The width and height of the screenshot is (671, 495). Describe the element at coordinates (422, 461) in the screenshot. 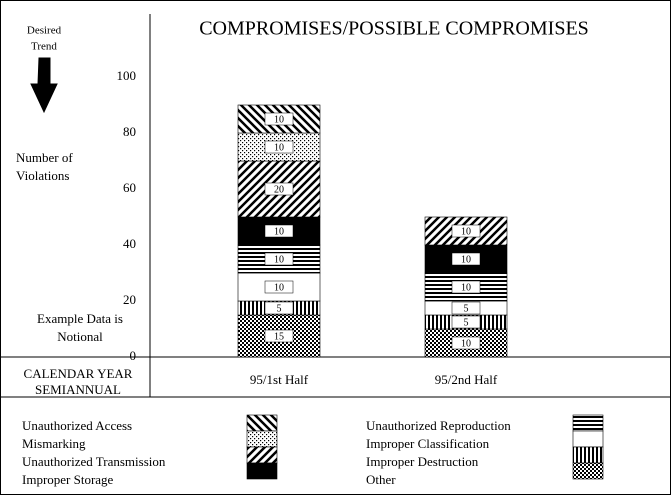

I see `legend-label: Improper Destruction` at that location.